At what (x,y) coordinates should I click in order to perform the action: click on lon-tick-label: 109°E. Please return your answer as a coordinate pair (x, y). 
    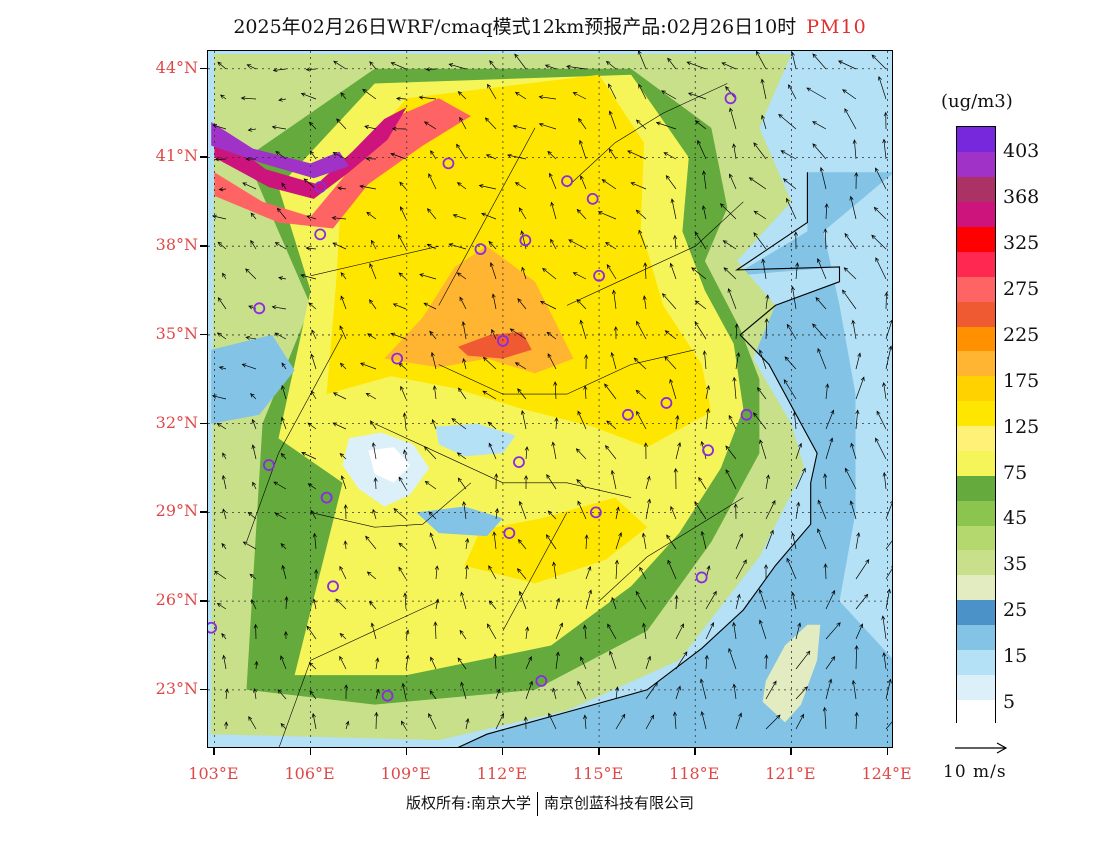
    Looking at the image, I should click on (405, 773).